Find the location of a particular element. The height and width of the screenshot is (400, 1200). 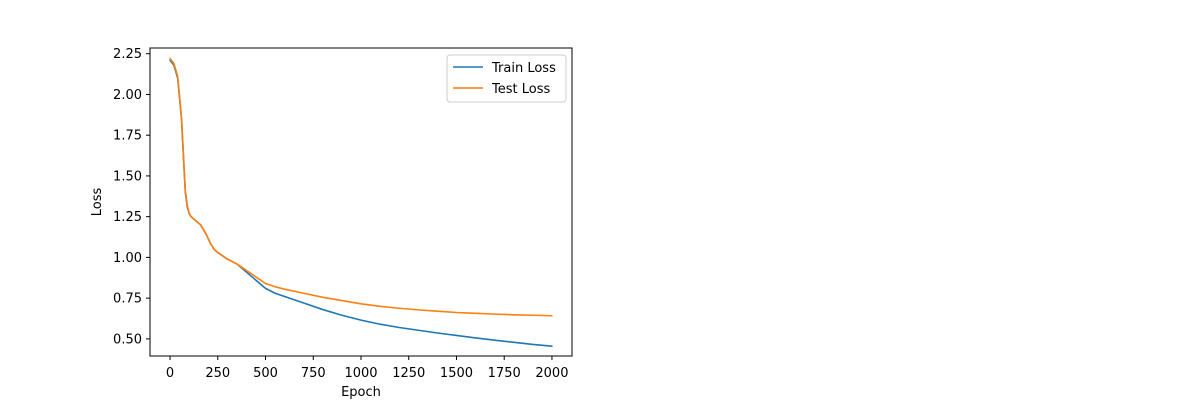

x-tick-label: 1000 is located at coordinates (360, 373).